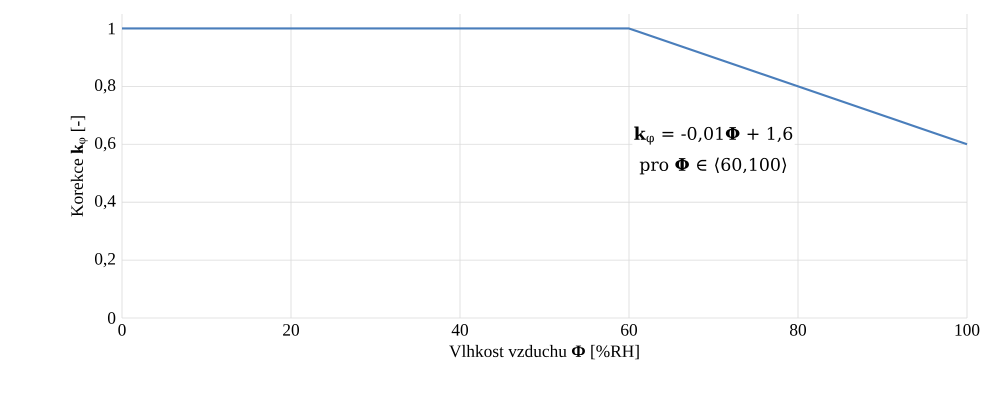  I want to click on y-tick-label: 0, so click(112, 318).